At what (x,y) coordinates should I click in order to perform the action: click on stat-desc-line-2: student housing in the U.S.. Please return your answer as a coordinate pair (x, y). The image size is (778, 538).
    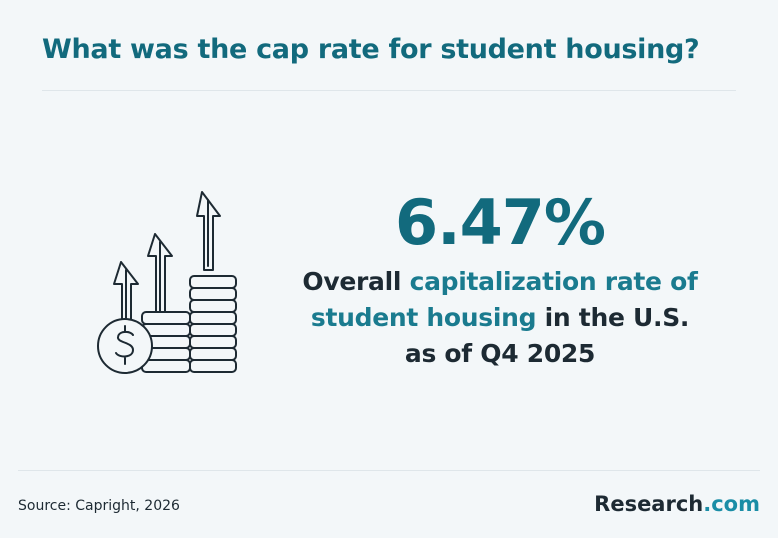
    Looking at the image, I should click on (500, 318).